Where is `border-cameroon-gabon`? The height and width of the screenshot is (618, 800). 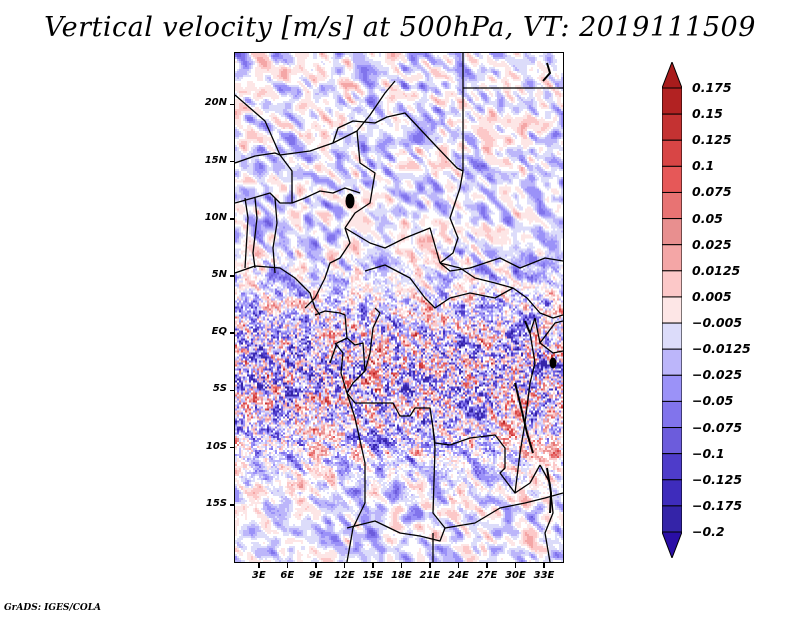 border-cameroon-gabon is located at coordinates (331, 337).